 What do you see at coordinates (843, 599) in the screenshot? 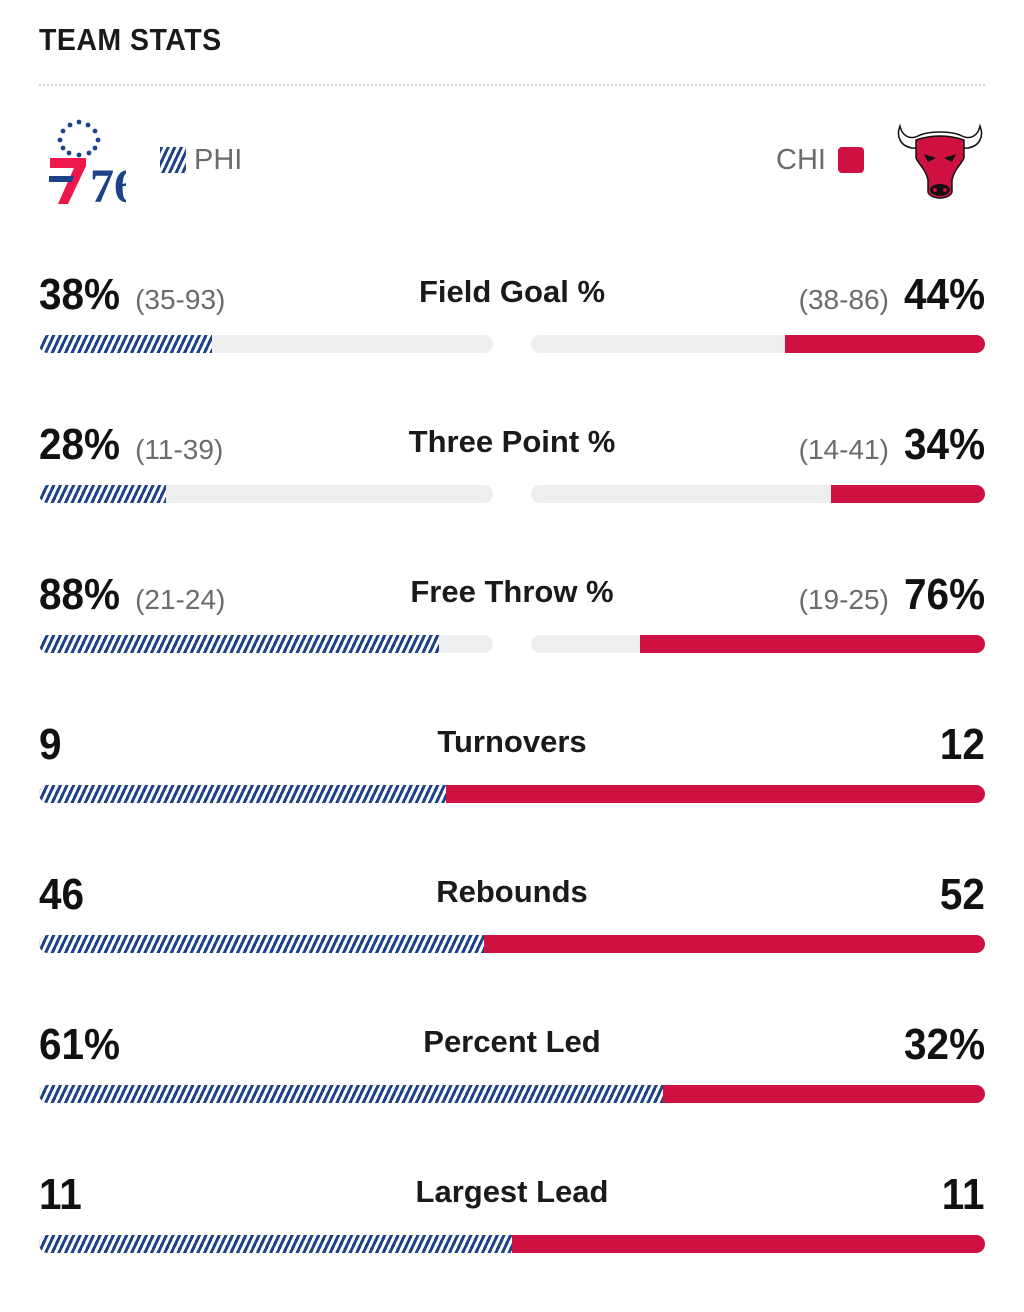
I see `chi-made: (19-25)` at bounding box center [843, 599].